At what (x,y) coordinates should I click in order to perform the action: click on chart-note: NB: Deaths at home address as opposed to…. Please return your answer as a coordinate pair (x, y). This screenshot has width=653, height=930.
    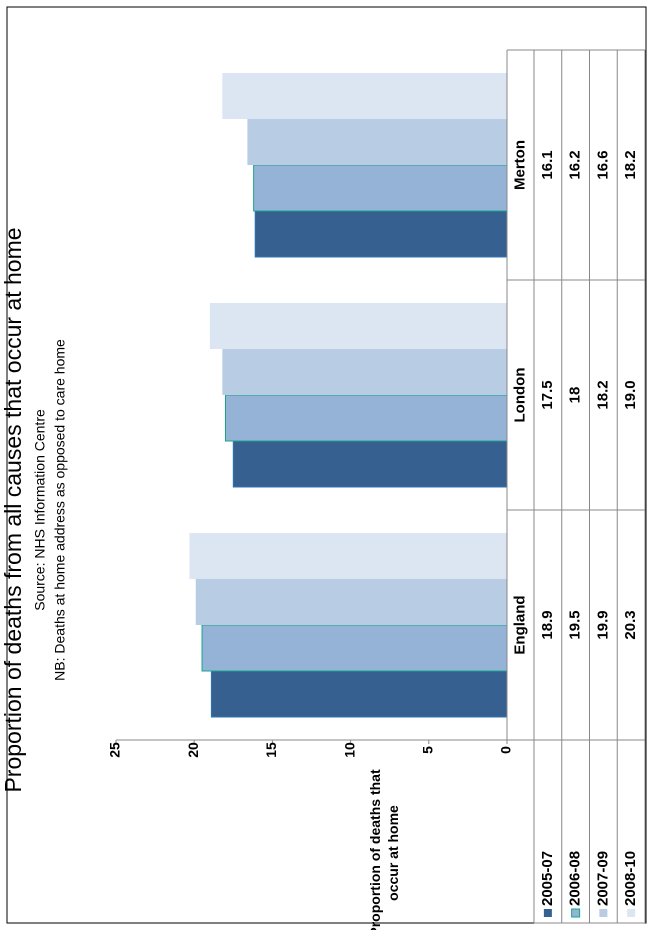
    Looking at the image, I should click on (60, 510).